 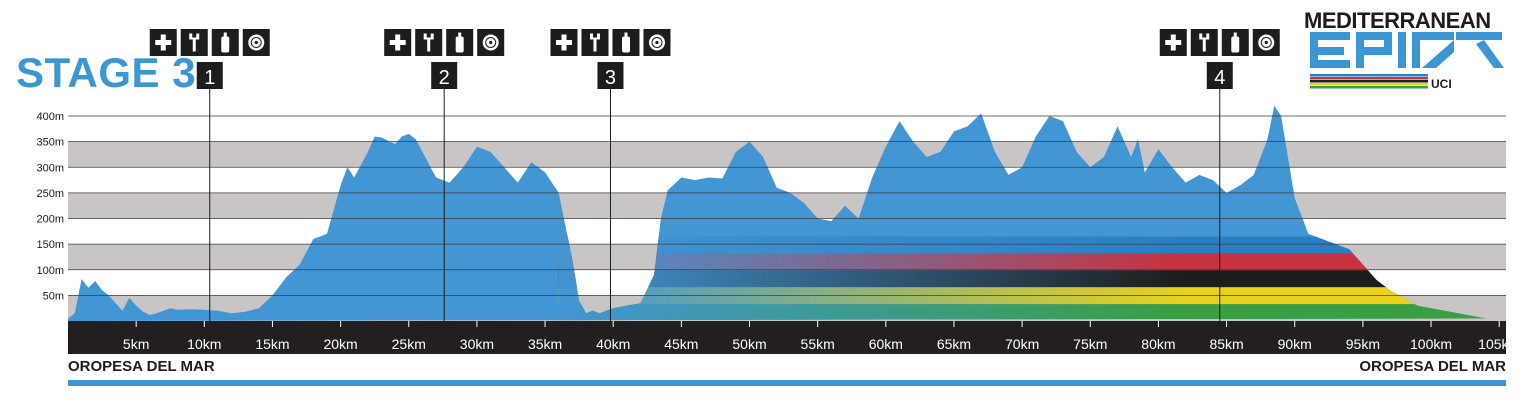 What do you see at coordinates (787, 154) in the screenshot?
I see `elevation-band` at bounding box center [787, 154].